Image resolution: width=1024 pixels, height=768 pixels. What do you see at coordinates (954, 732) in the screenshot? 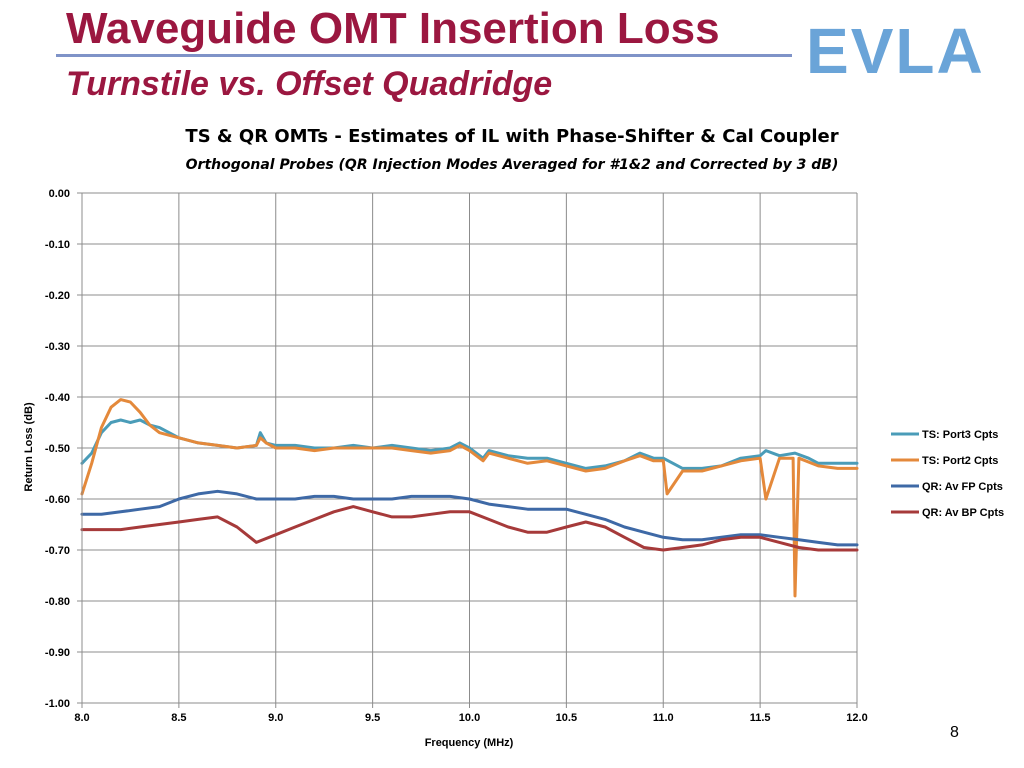
I see `page-number: 8` at bounding box center [954, 732].